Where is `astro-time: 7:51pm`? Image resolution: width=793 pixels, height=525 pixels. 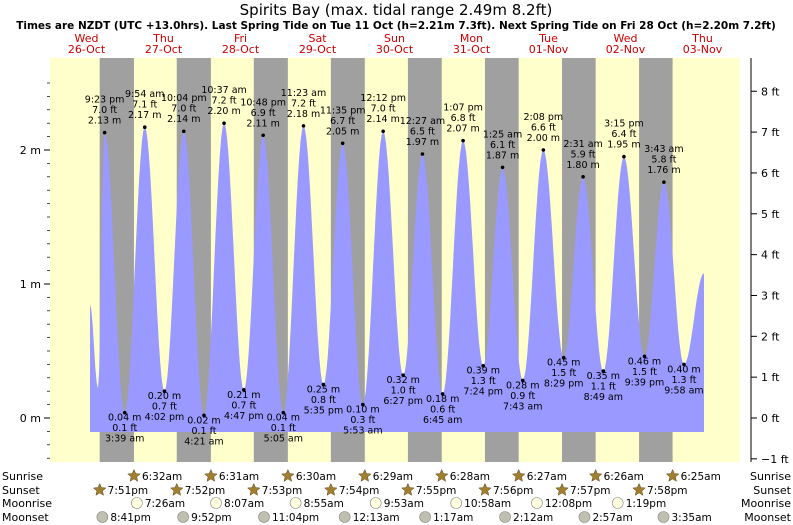 astro-time: 7:51pm is located at coordinates (128, 491).